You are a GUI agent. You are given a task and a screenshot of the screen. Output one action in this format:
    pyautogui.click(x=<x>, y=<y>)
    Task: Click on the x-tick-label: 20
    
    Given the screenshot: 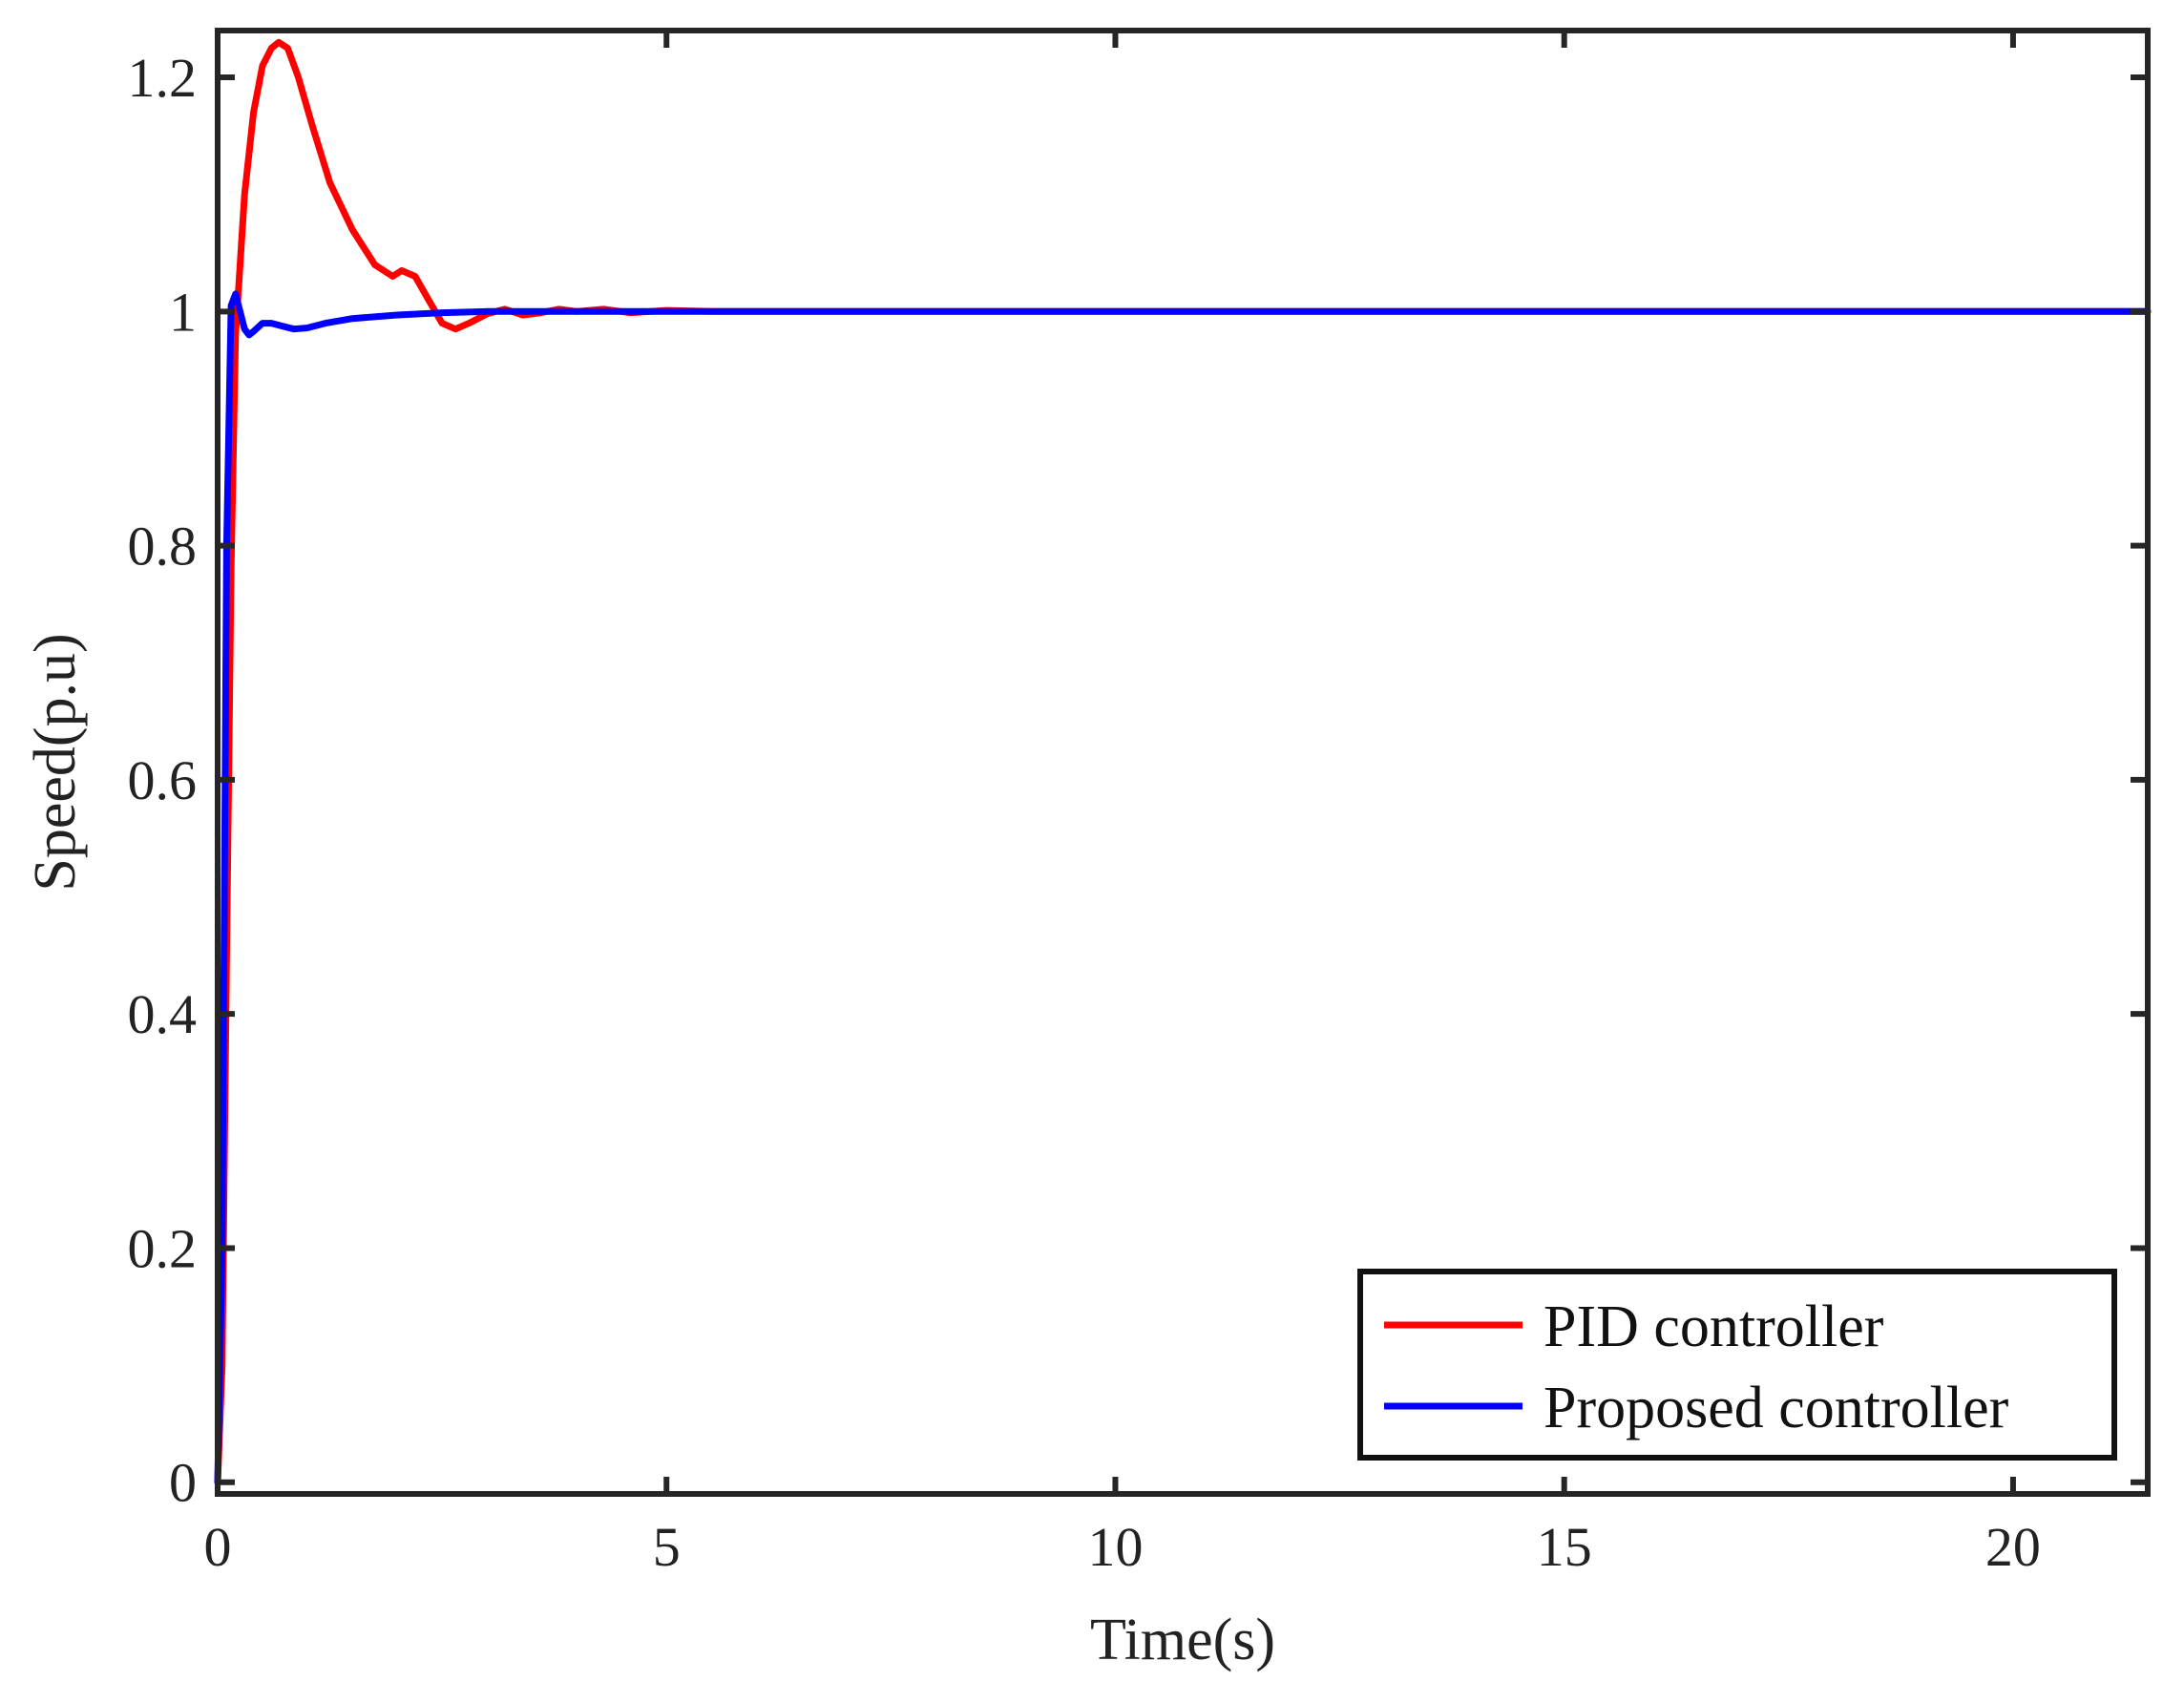 What is the action you would take?
    pyautogui.click(x=2013, y=1547)
    